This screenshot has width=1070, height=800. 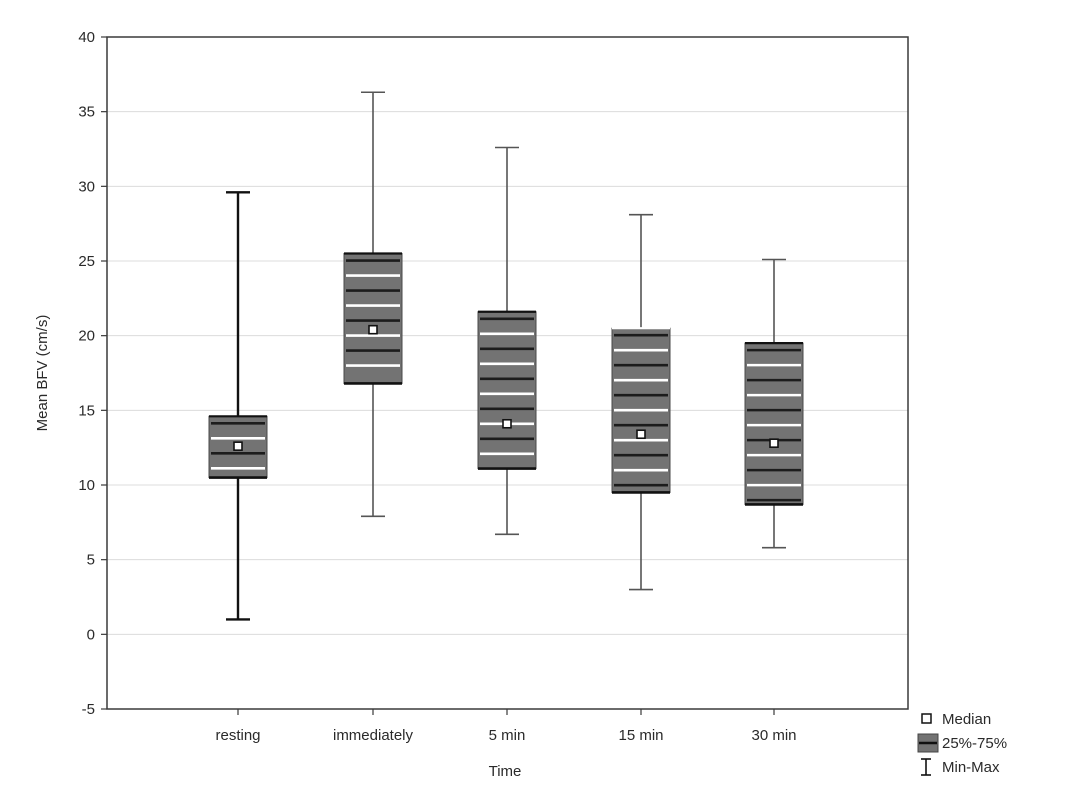 What do you see at coordinates (88, 709) in the screenshot?
I see `y-tick-label: -5` at bounding box center [88, 709].